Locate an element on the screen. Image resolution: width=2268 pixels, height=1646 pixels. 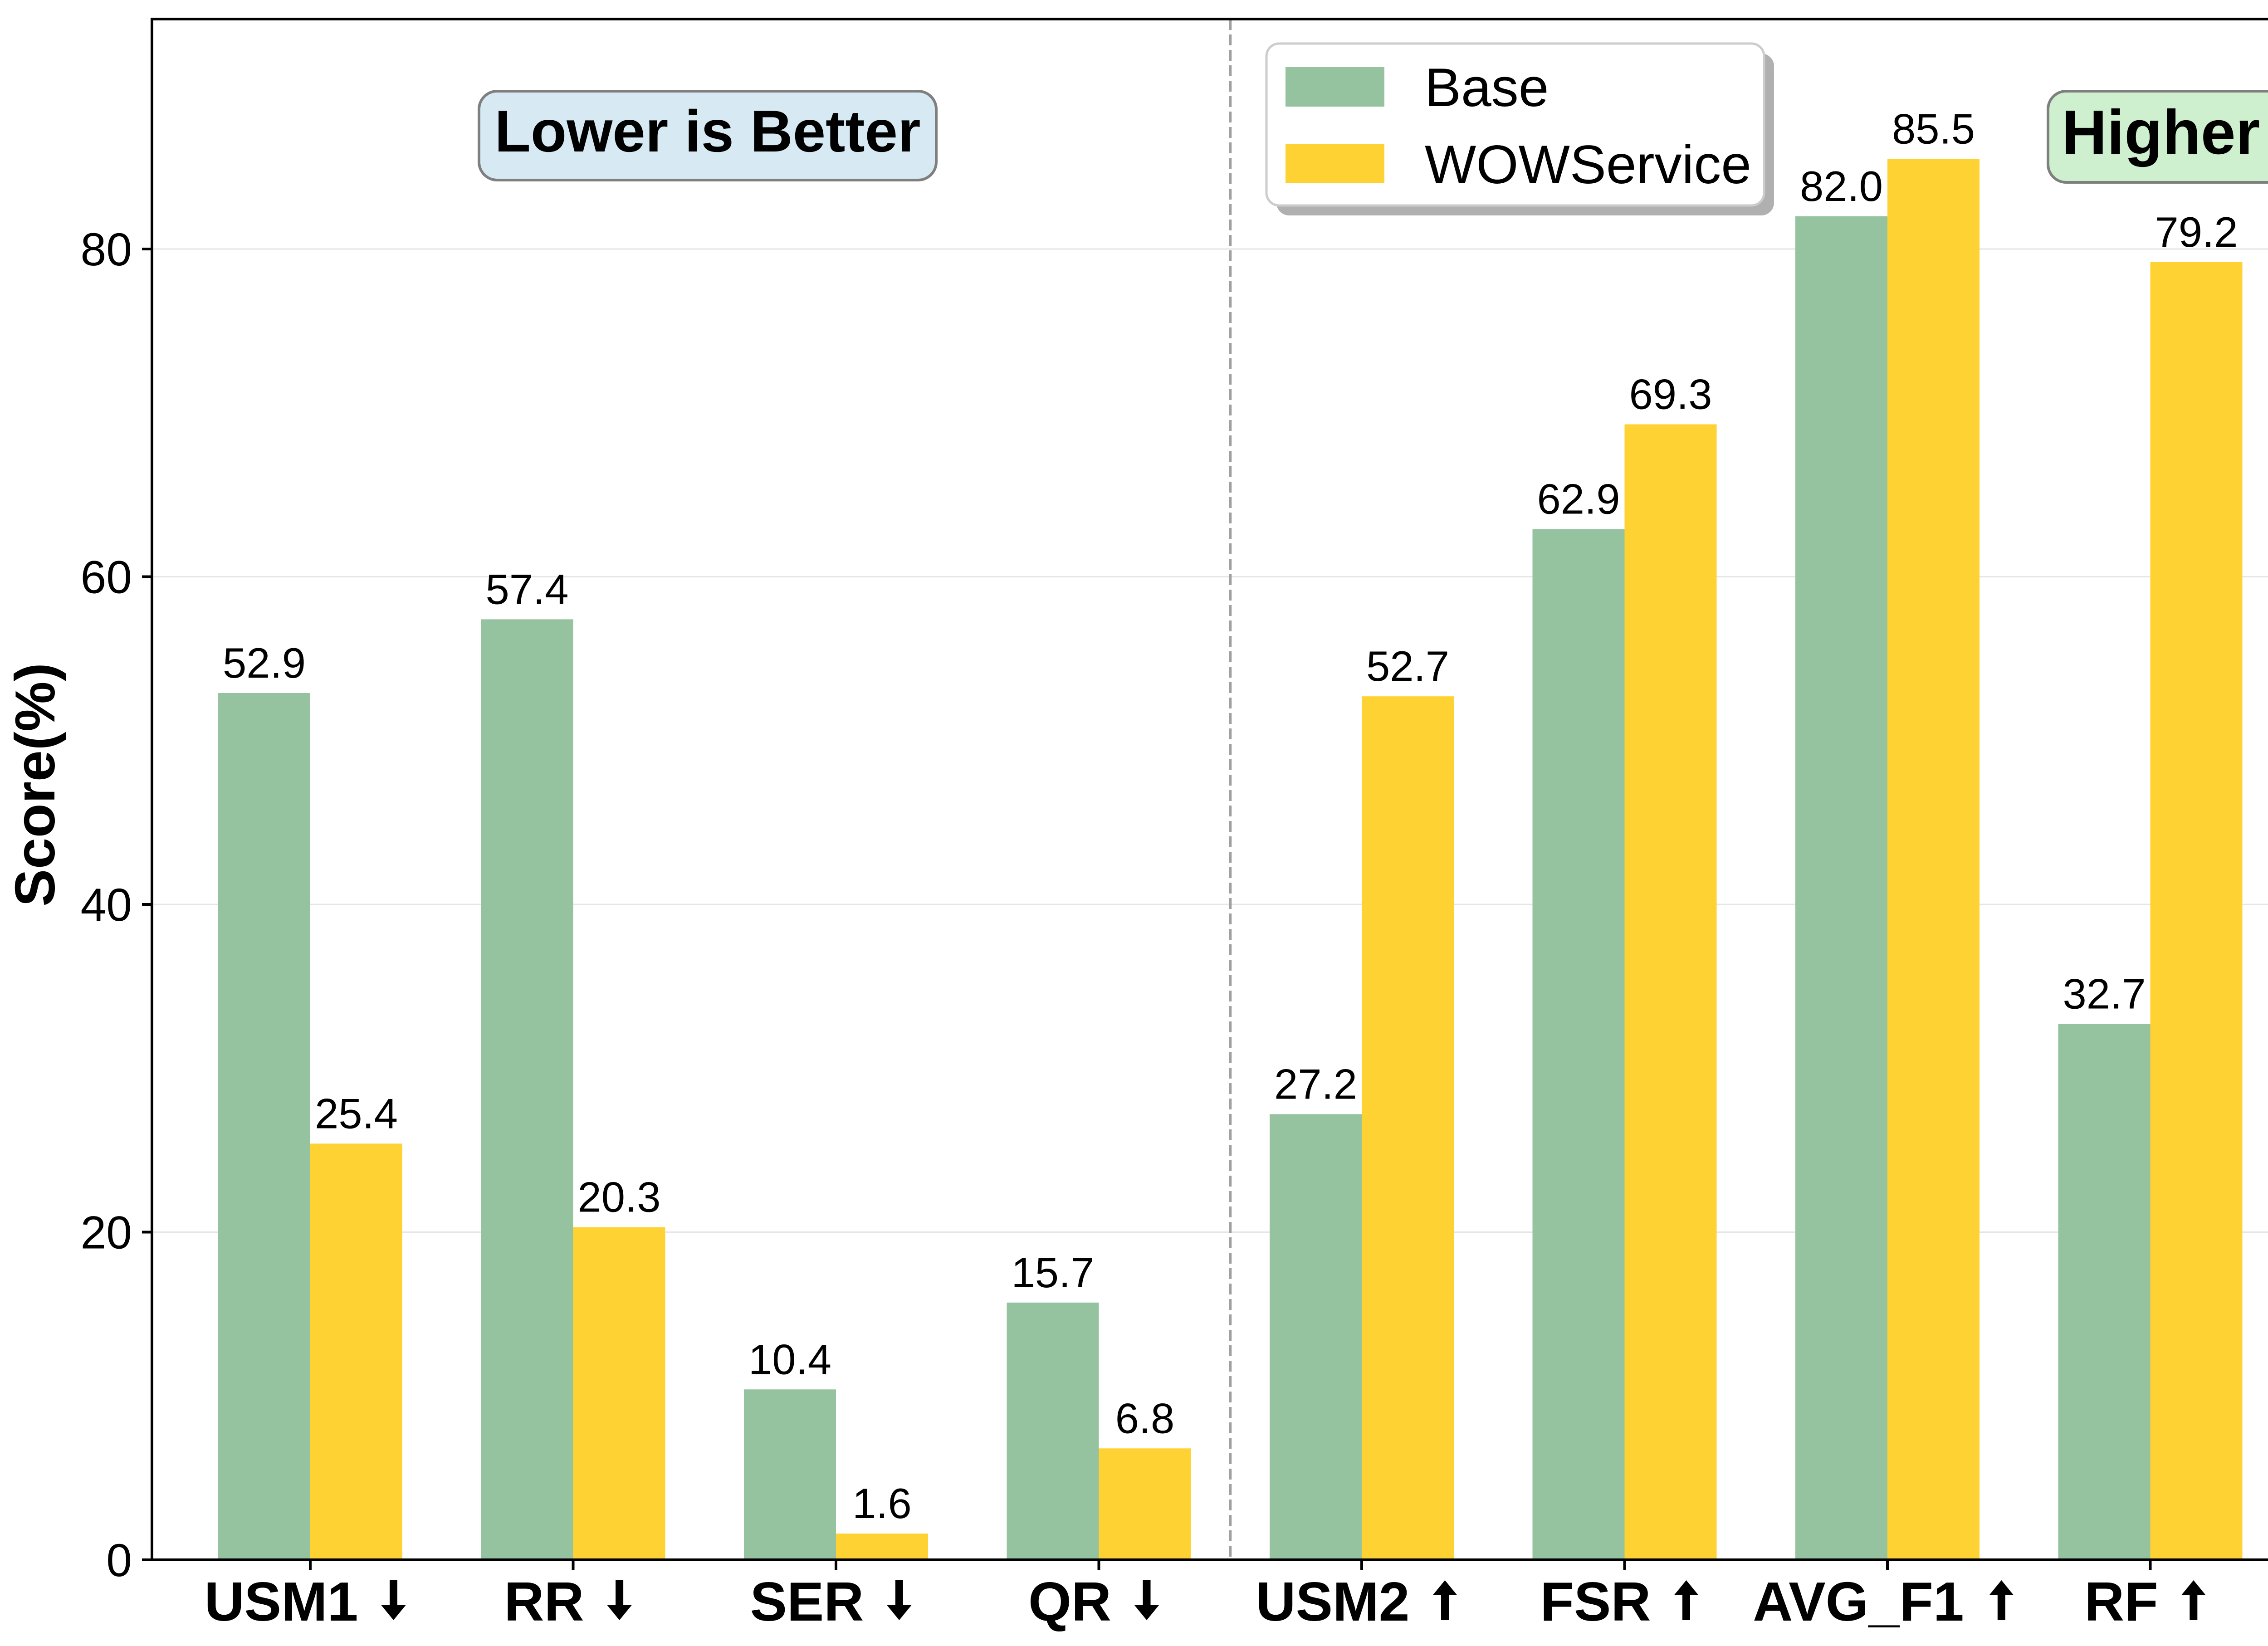
svg-text: 1.6 is located at coordinates (882, 1503).